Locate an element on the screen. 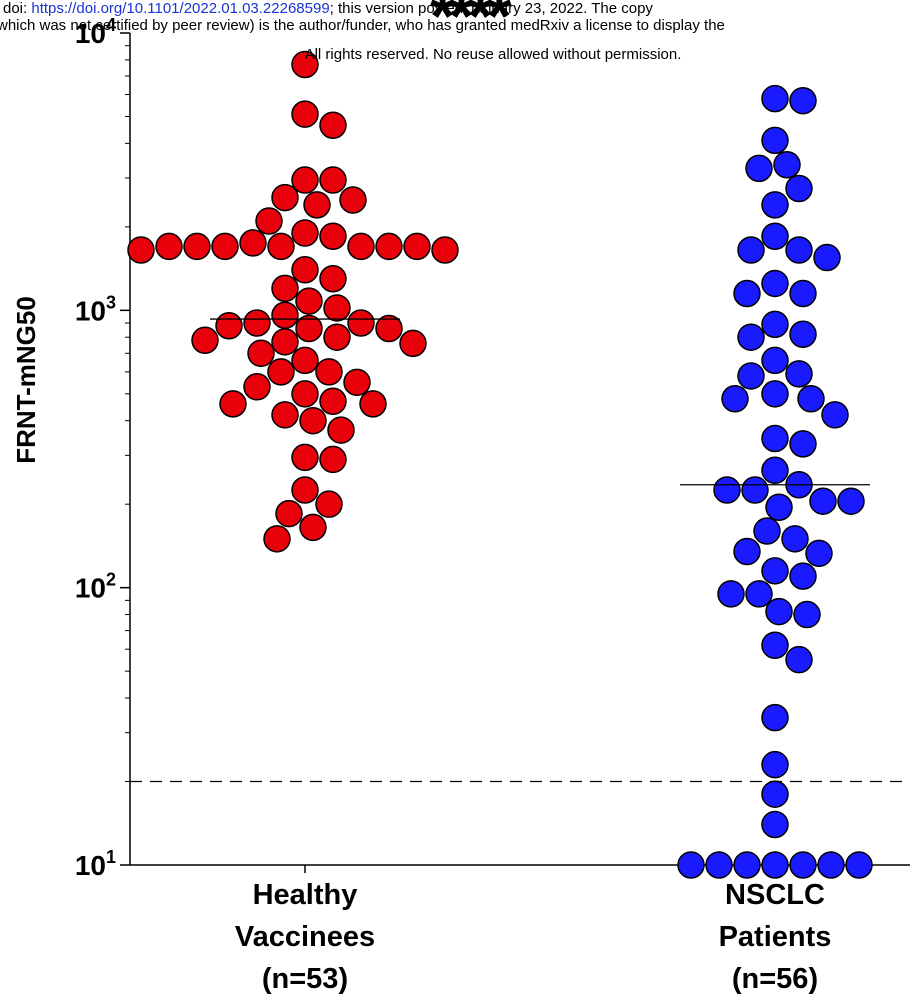  y-tick-exponent: 2 is located at coordinates (111, 580).